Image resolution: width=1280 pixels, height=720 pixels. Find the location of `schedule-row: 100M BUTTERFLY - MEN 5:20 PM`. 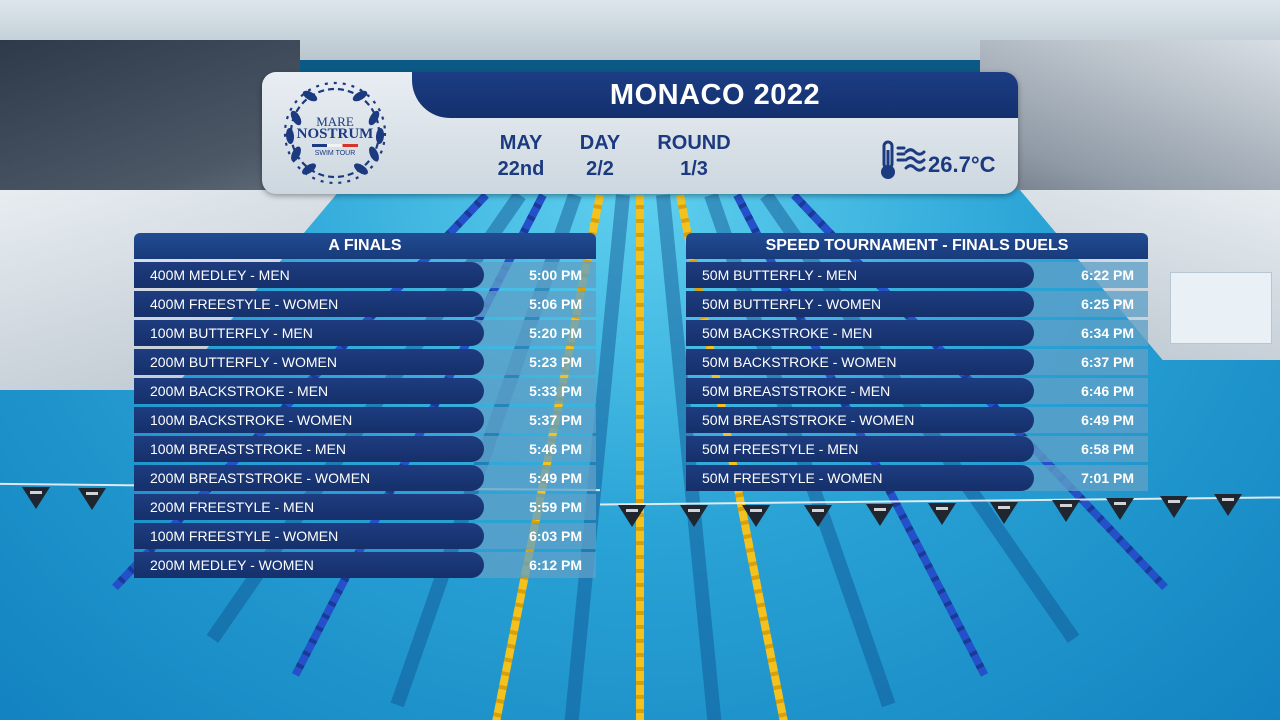

schedule-row: 100M BUTTERFLY - MEN 5:20 PM is located at coordinates (365, 333).